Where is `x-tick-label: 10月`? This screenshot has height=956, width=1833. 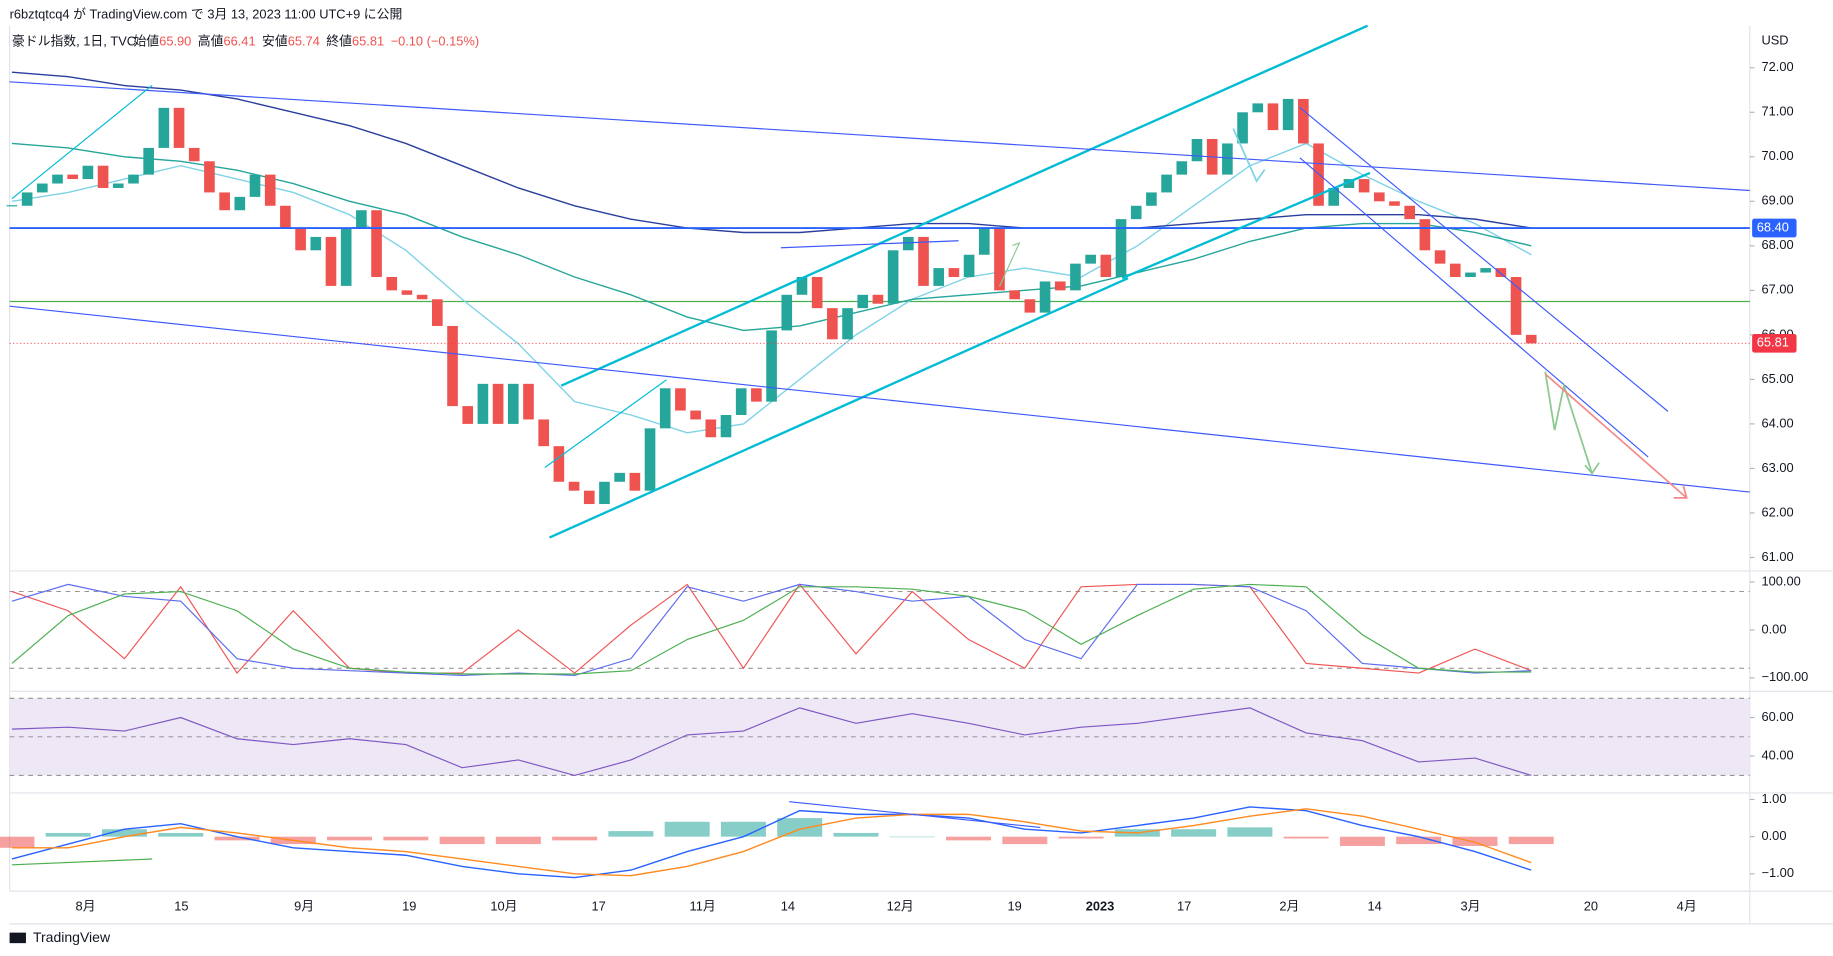 x-tick-label: 10月 is located at coordinates (503, 905).